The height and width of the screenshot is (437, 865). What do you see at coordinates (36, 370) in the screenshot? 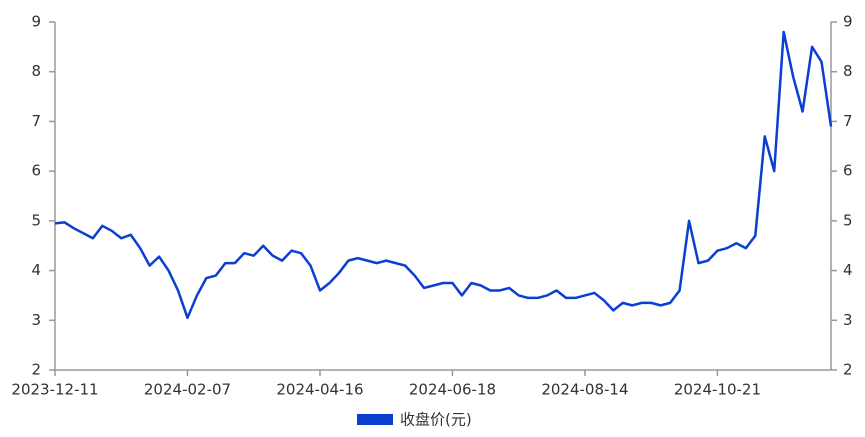
I see `y-tick-label: 2` at bounding box center [36, 370].